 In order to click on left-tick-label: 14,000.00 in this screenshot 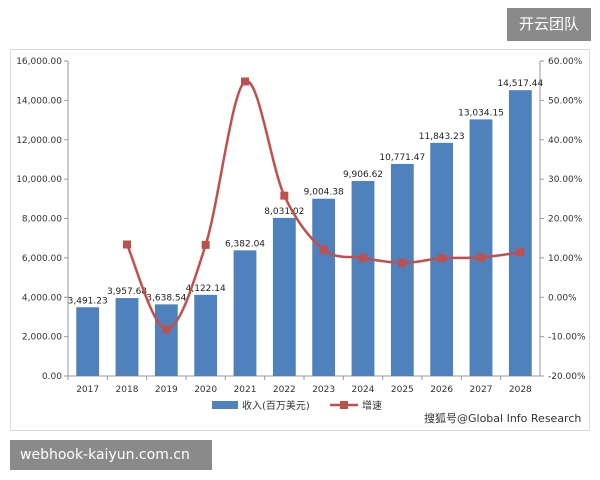, I will do `click(39, 101)`.